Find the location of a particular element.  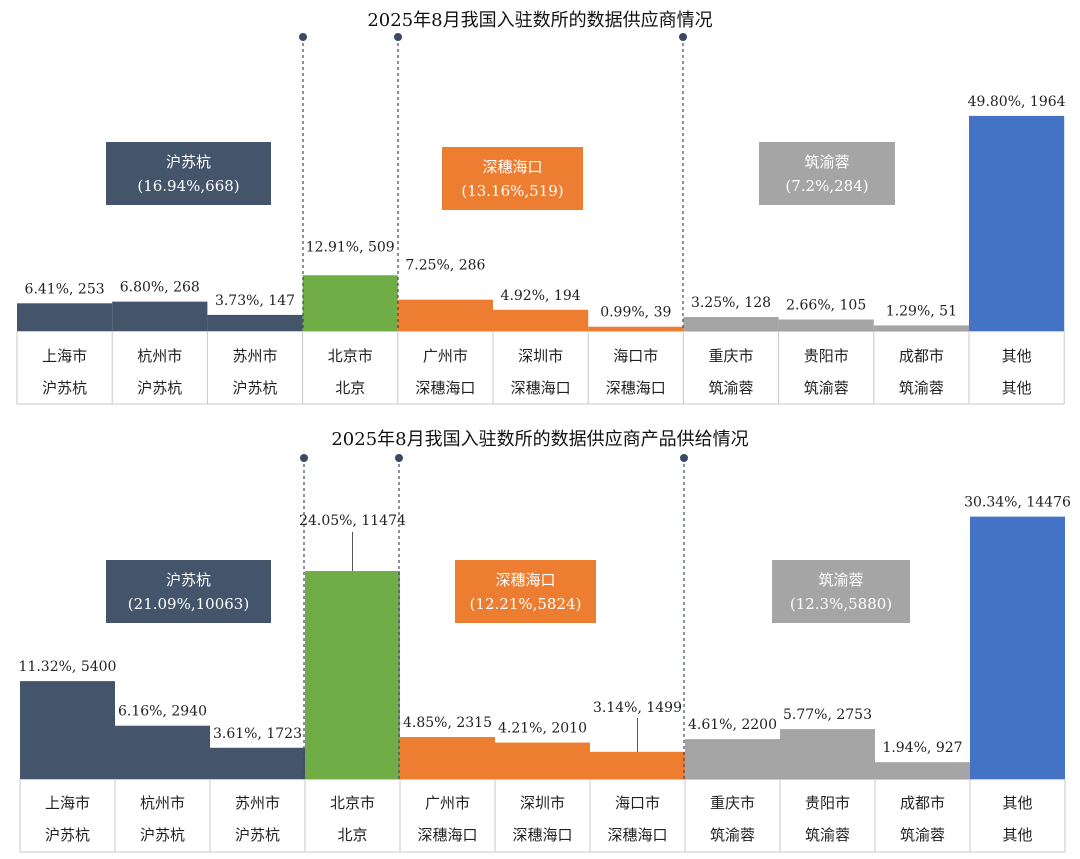

chart-1-city-label: 贵阳市 is located at coordinates (826, 356).